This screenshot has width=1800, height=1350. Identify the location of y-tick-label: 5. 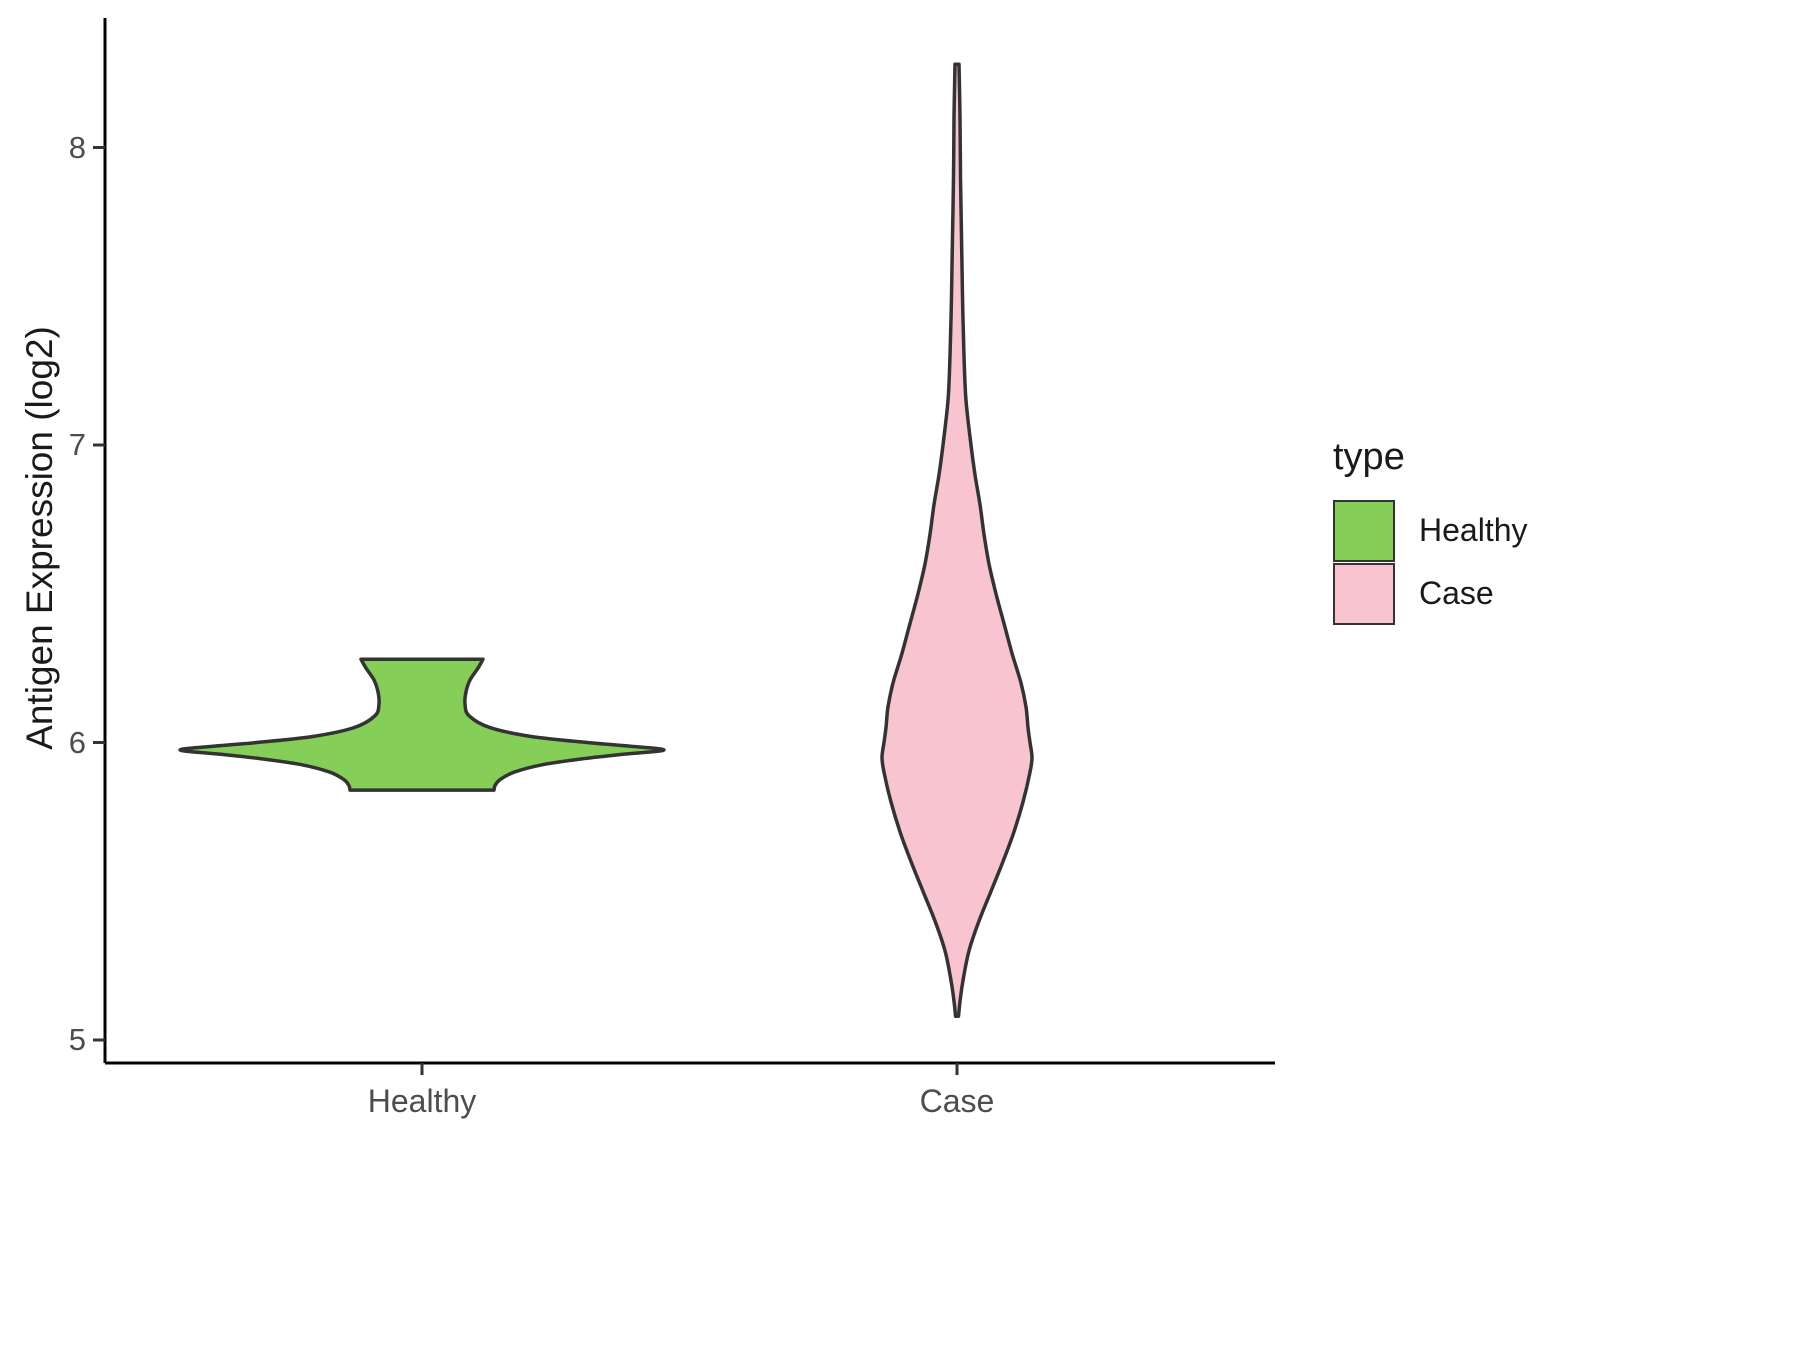
(77, 1039).